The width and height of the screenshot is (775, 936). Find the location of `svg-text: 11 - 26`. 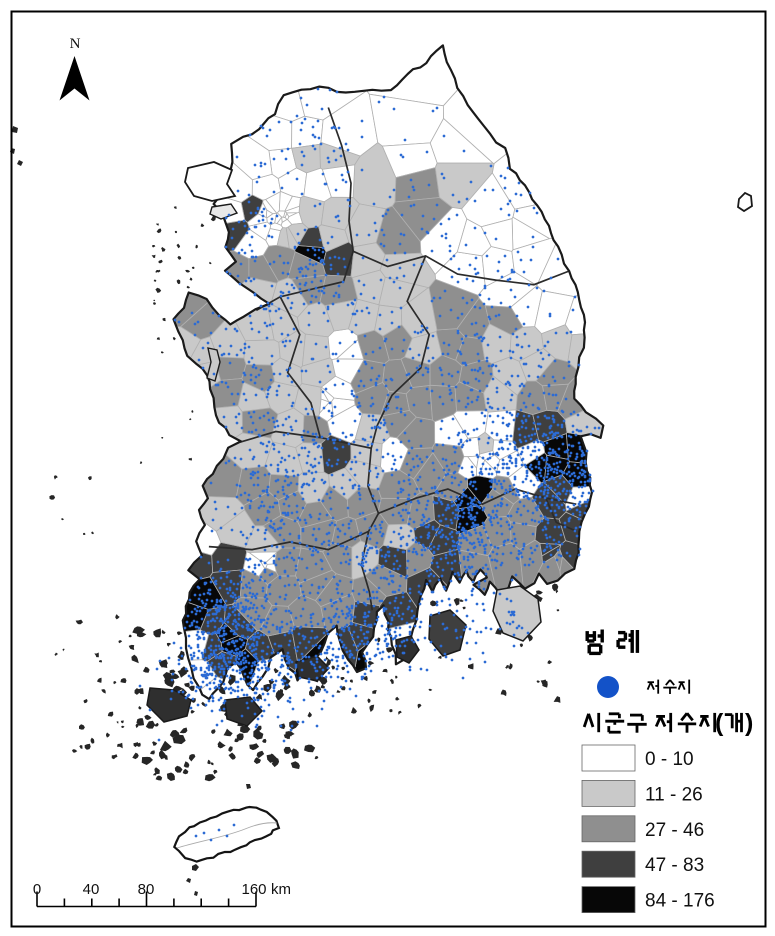

svg-text: 11 - 26 is located at coordinates (674, 794).